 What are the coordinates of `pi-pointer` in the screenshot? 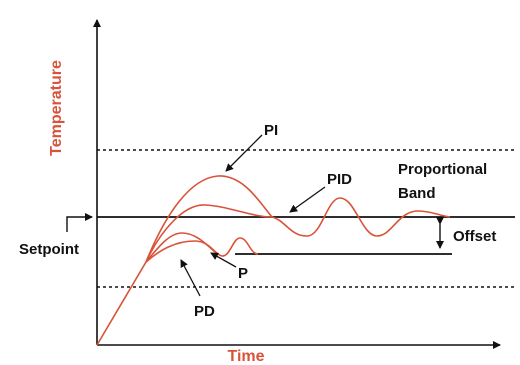 It's located at (244, 153).